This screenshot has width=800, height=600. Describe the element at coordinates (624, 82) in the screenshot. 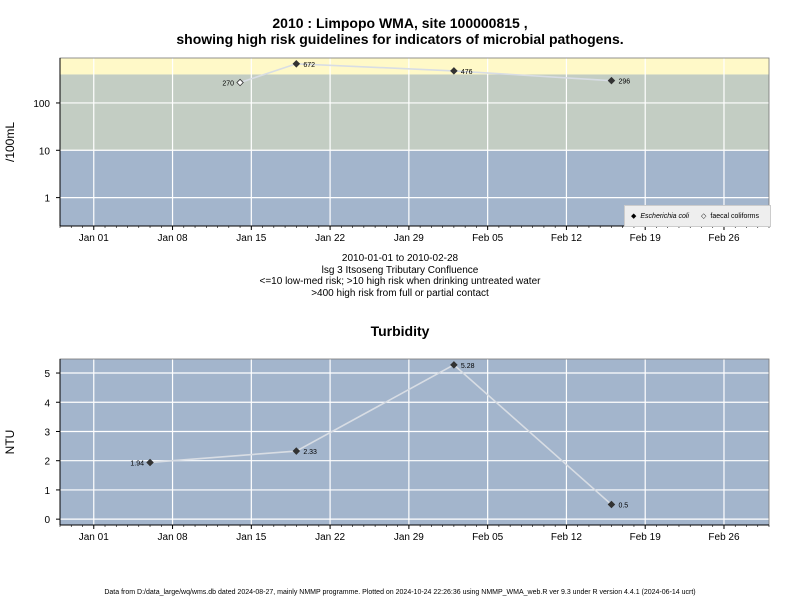

I see `data-label: 296` at that location.